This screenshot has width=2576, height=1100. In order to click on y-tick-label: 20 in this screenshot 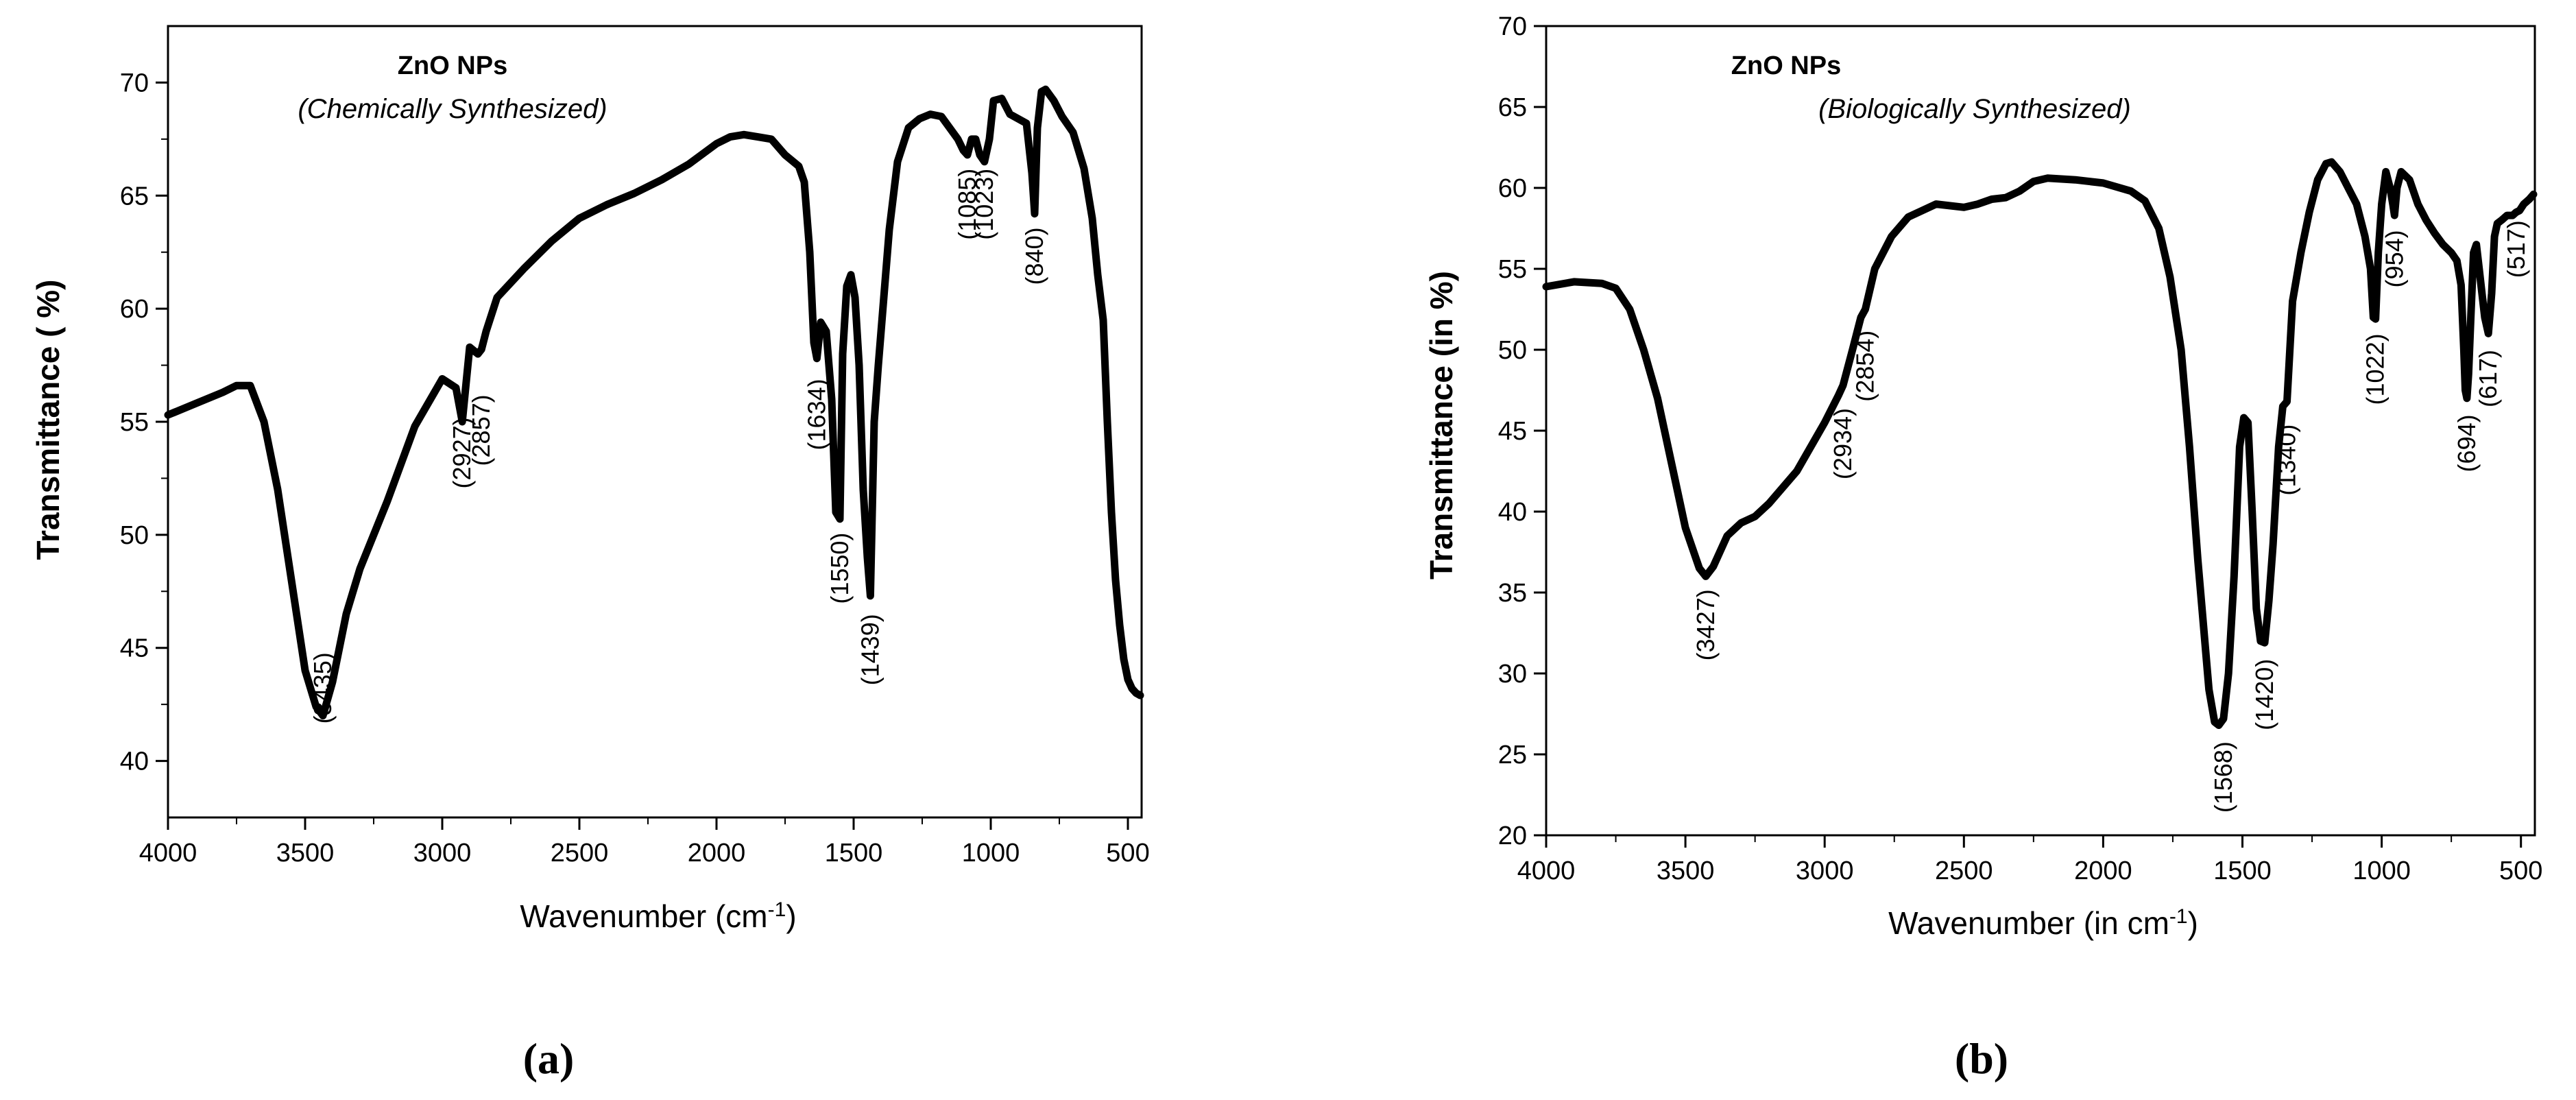, I will do `click(1513, 836)`.